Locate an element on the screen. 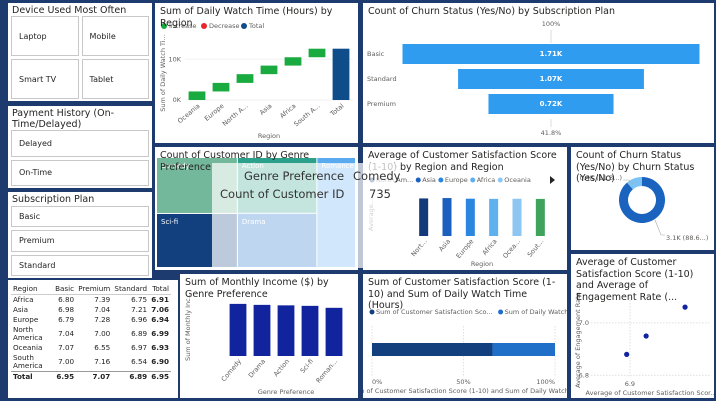 Image resolution: width=716 pixels, height=401 pixels. x-tick-label: 0% is located at coordinates (377, 382).